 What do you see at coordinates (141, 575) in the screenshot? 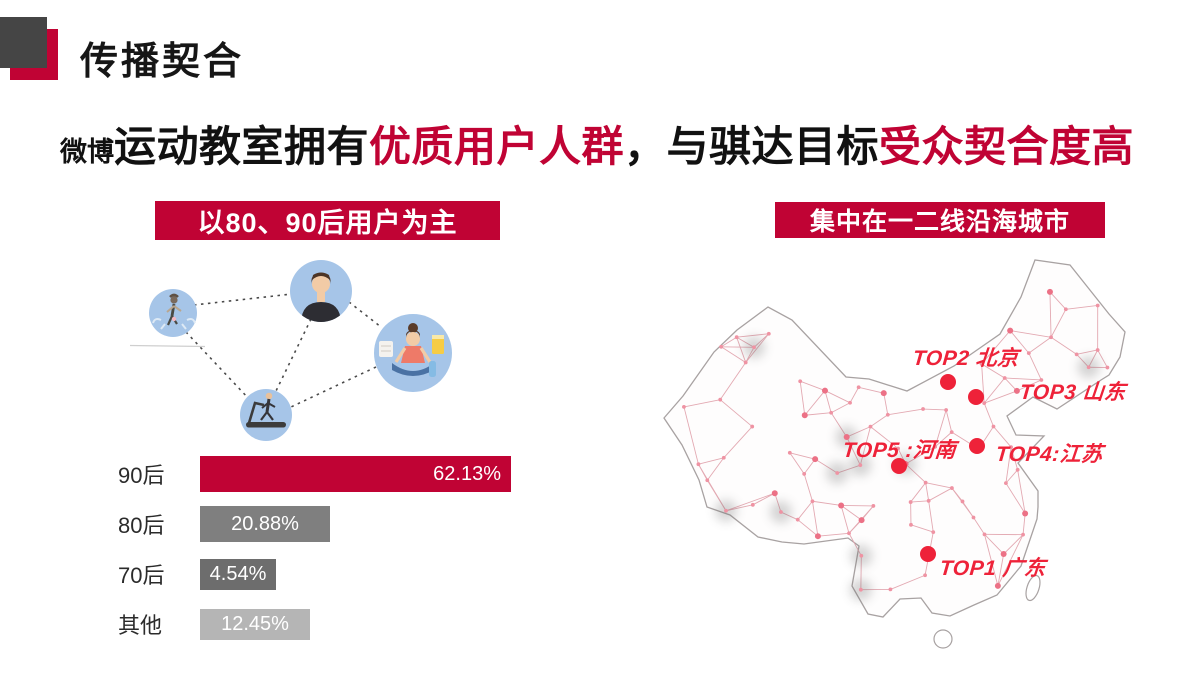
I see `bar-category-label: 70后` at bounding box center [141, 575].